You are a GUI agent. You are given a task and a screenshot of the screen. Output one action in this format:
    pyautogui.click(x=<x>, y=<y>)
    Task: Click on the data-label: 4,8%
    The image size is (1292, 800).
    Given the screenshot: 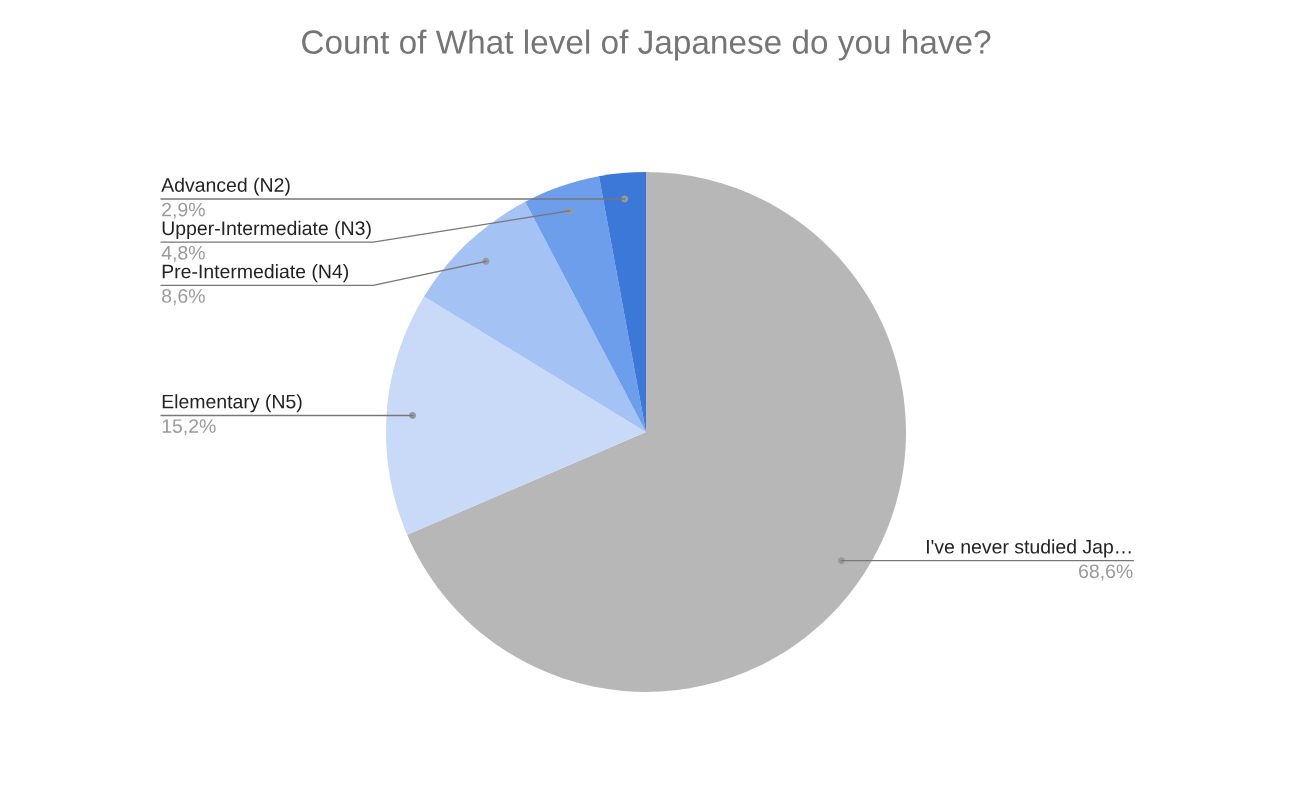 What is the action you would take?
    pyautogui.click(x=183, y=253)
    